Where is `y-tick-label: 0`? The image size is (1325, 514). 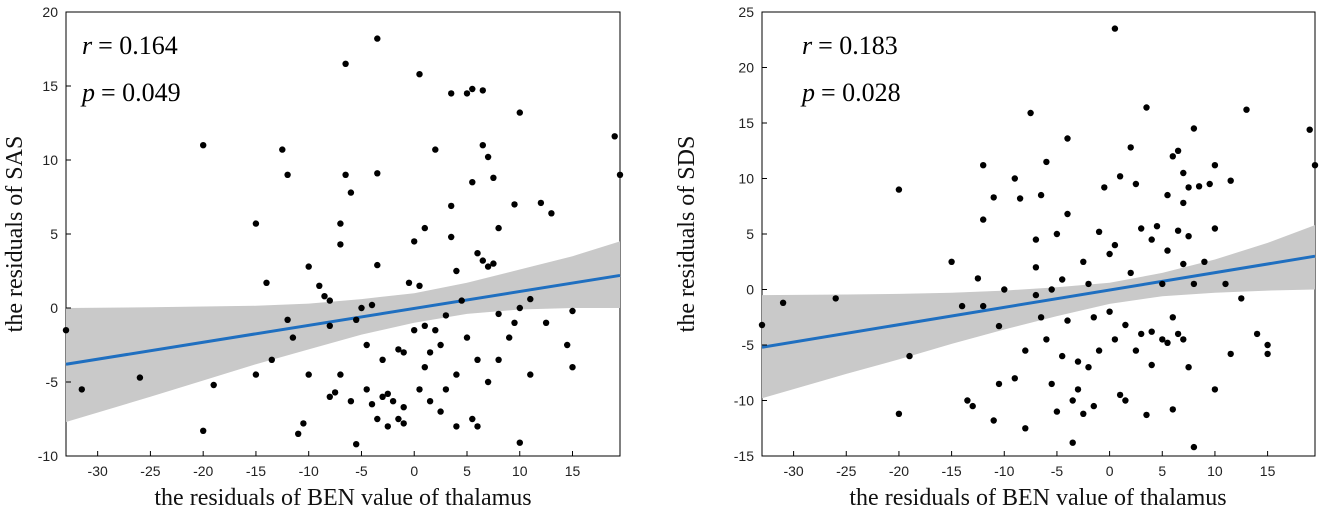
y-tick-label: 0 is located at coordinates (750, 290).